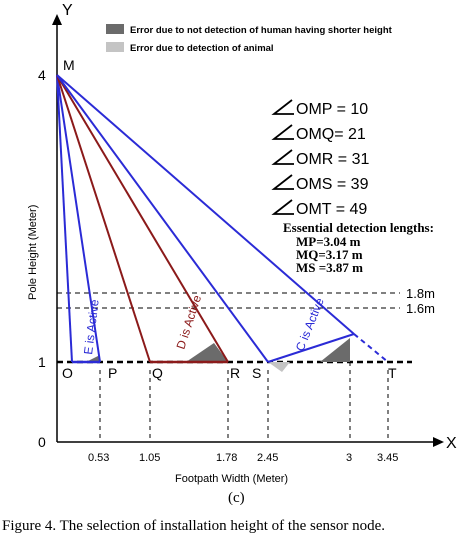 This screenshot has width=474, height=536. I want to click on y-axis-title: Pole Height (Meter), so click(33, 252).